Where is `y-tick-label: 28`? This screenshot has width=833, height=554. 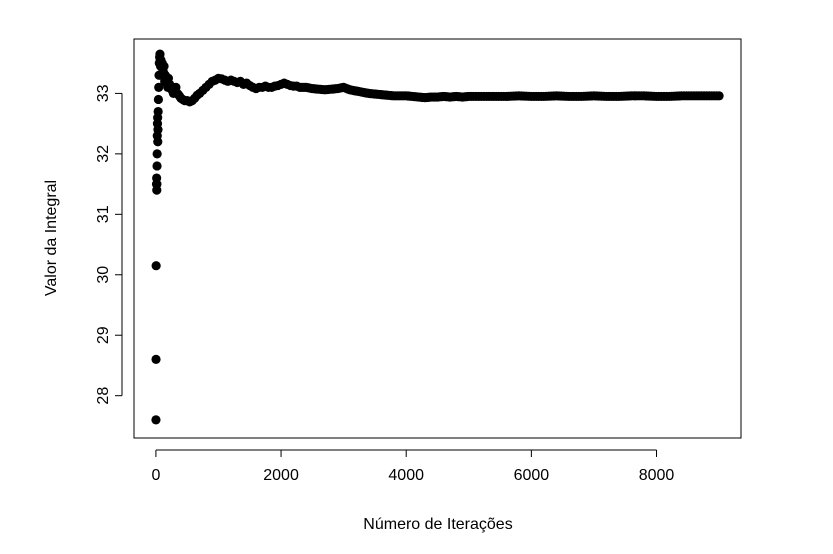
y-tick-label: 28 is located at coordinates (103, 396).